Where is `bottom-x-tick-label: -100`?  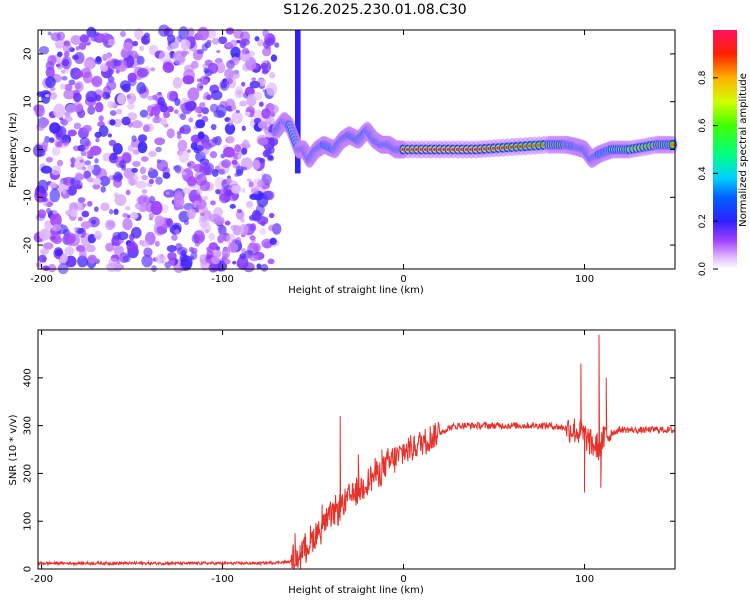 bottom-x-tick-label: -100 is located at coordinates (222, 579).